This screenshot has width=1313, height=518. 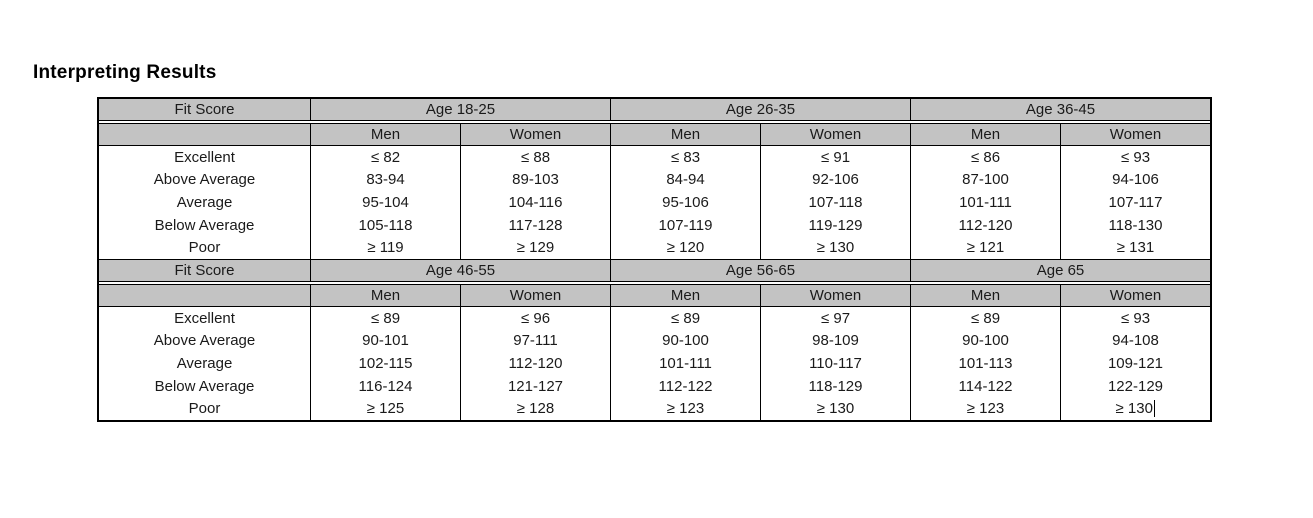 What do you see at coordinates (385, 341) in the screenshot?
I see `score-cell: 90-101` at bounding box center [385, 341].